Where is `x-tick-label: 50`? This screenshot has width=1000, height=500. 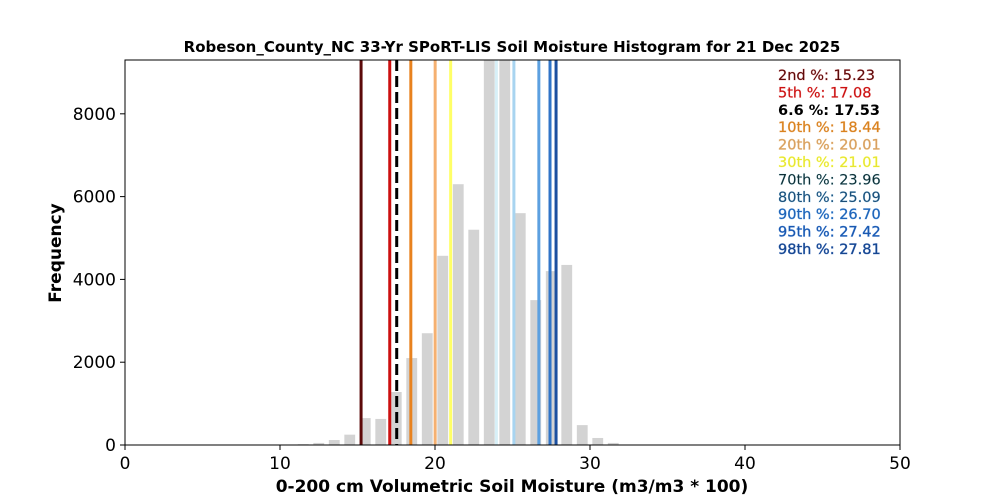 x-tick-label: 50 is located at coordinates (900, 464).